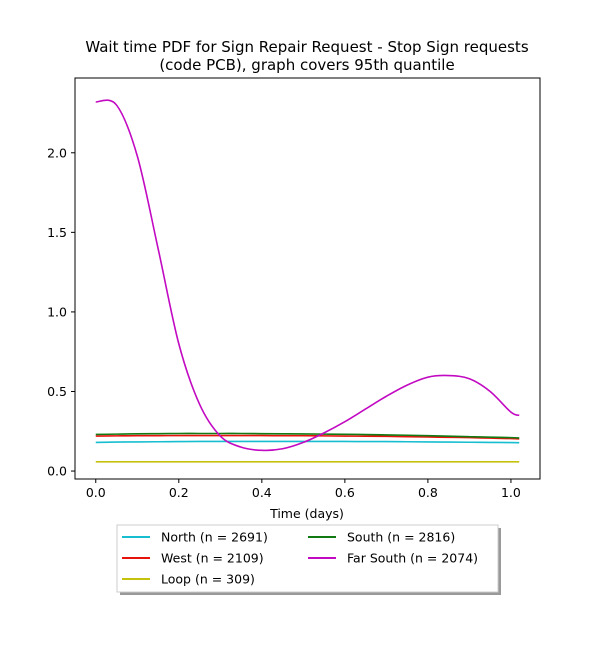 This screenshot has width=600, height=650. Describe the element at coordinates (303, 489) in the screenshot. I see `x-axis: 0.0 0.2 0.4 0.6 0.8 1.0` at that location.